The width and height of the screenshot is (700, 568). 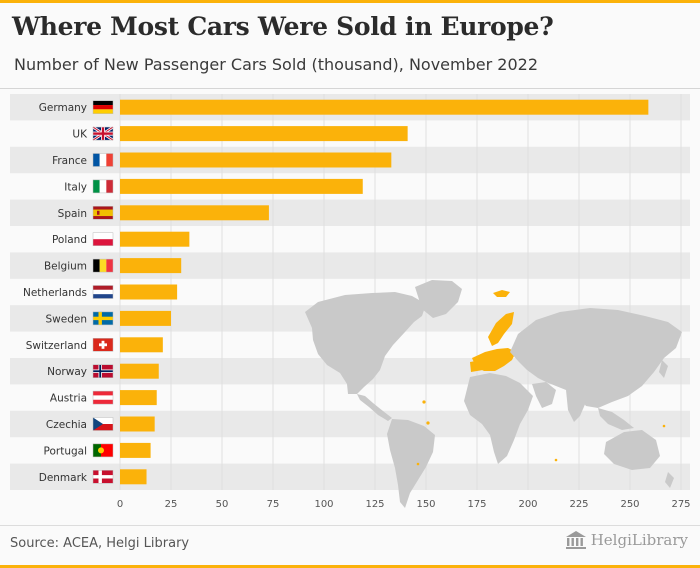 I want to click on x-tick-label: 225, so click(x=578, y=504).